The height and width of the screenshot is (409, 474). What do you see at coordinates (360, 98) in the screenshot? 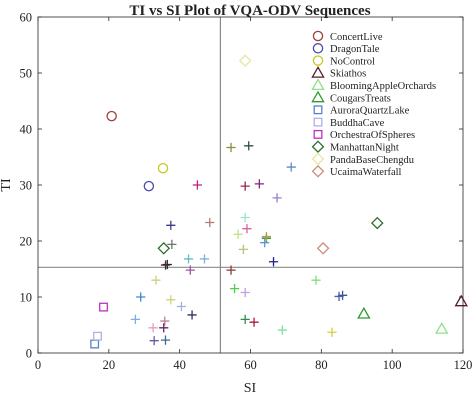
I see `legend-label: CougarsTreats` at bounding box center [360, 98].